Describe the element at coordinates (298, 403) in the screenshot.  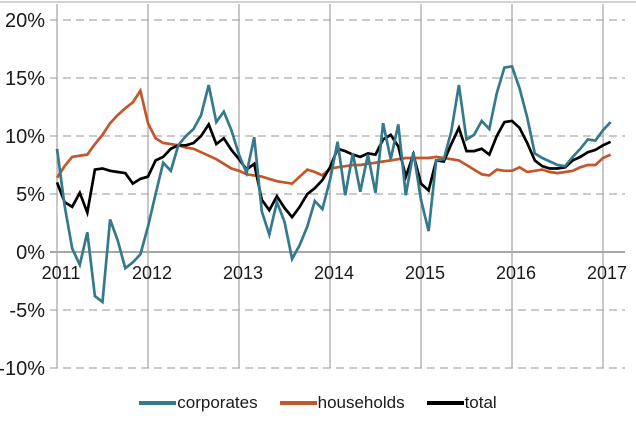
I see `households-line-swatch` at that location.